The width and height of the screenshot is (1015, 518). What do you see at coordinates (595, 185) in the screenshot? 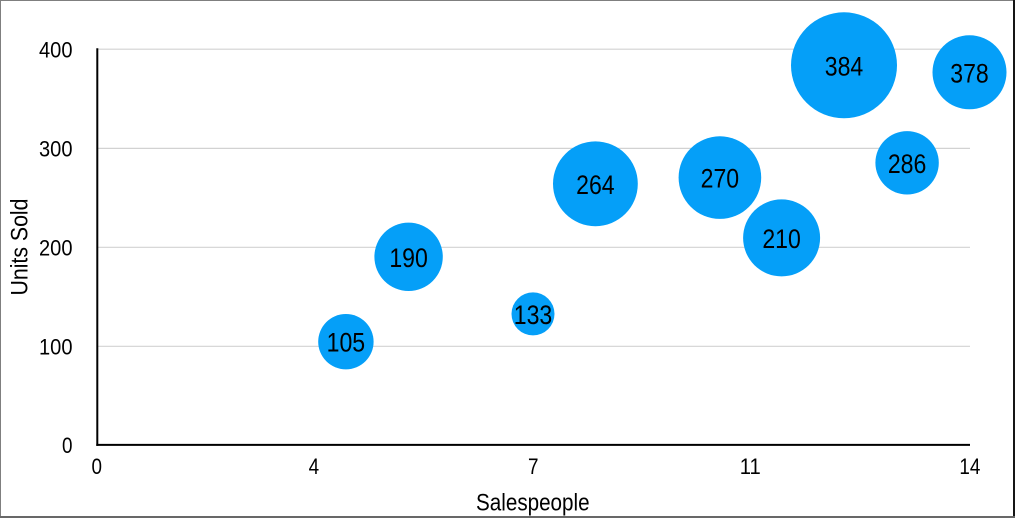
I see `svg-text: 264` at bounding box center [595, 185].